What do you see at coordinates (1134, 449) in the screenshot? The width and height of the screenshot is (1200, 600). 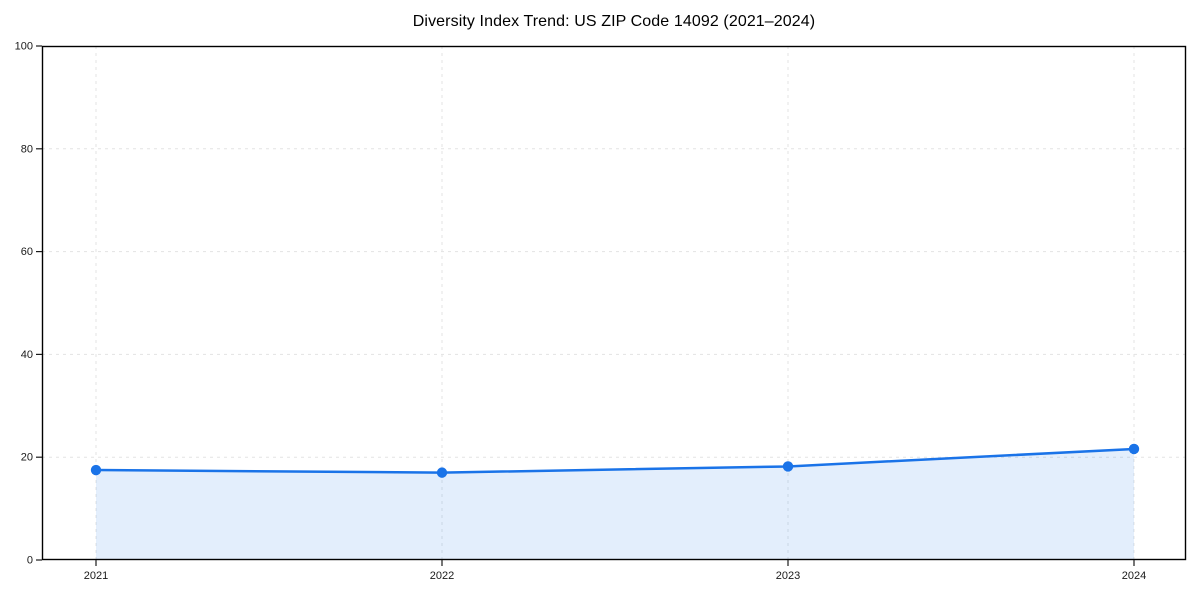 I see `data-point-2024` at bounding box center [1134, 449].